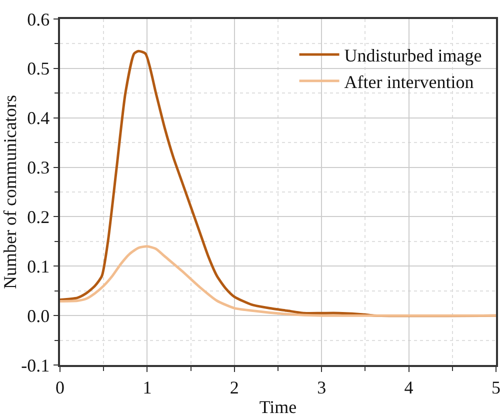 This screenshot has height=417, width=504. I want to click on y-tick-label: -0.1, so click(35, 365).